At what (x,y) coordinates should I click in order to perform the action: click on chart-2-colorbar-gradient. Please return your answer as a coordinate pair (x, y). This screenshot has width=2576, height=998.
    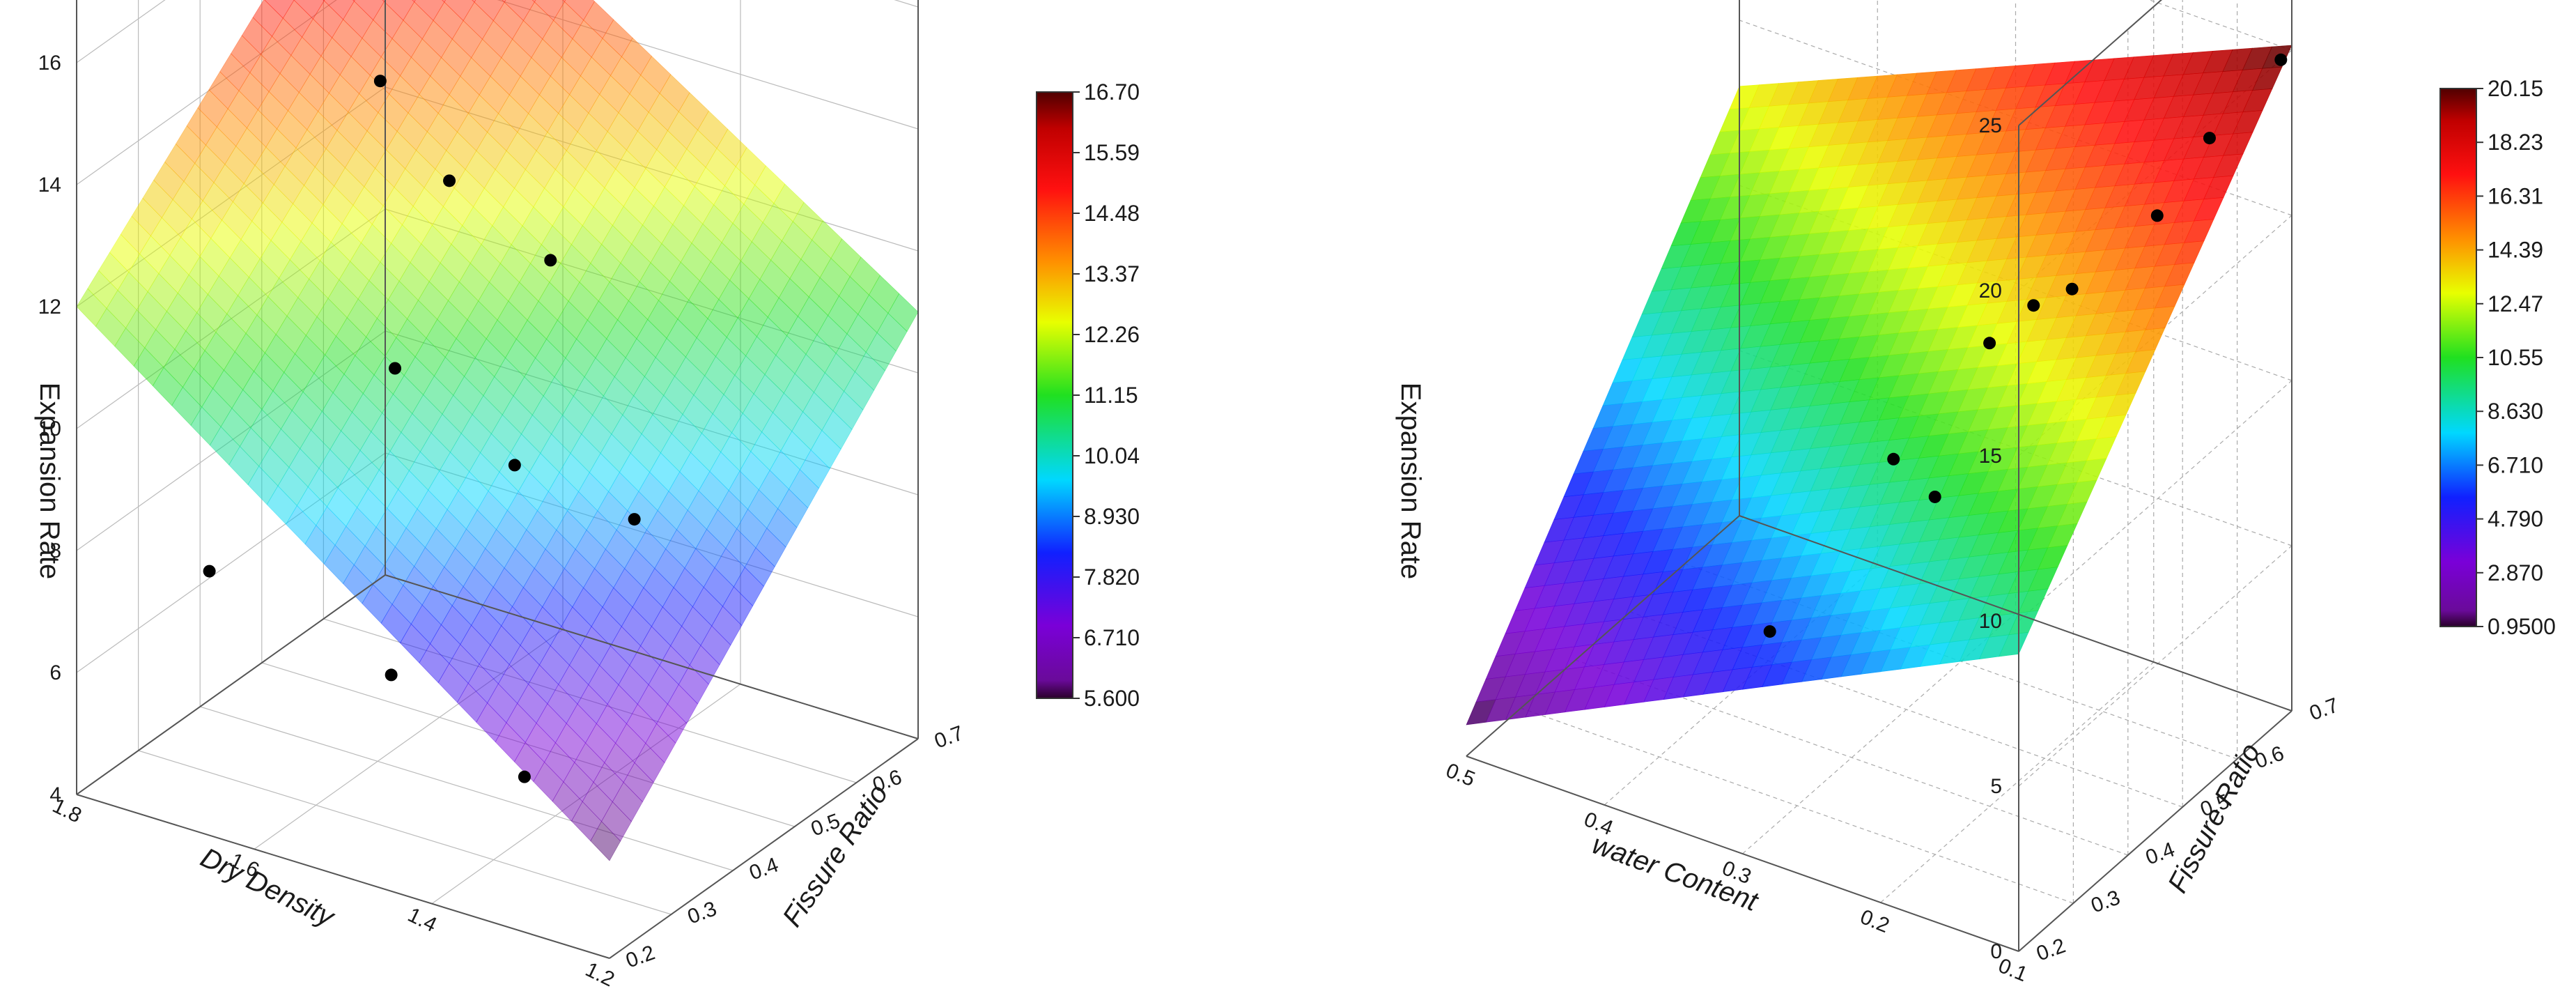
    Looking at the image, I should click on (2458, 358).